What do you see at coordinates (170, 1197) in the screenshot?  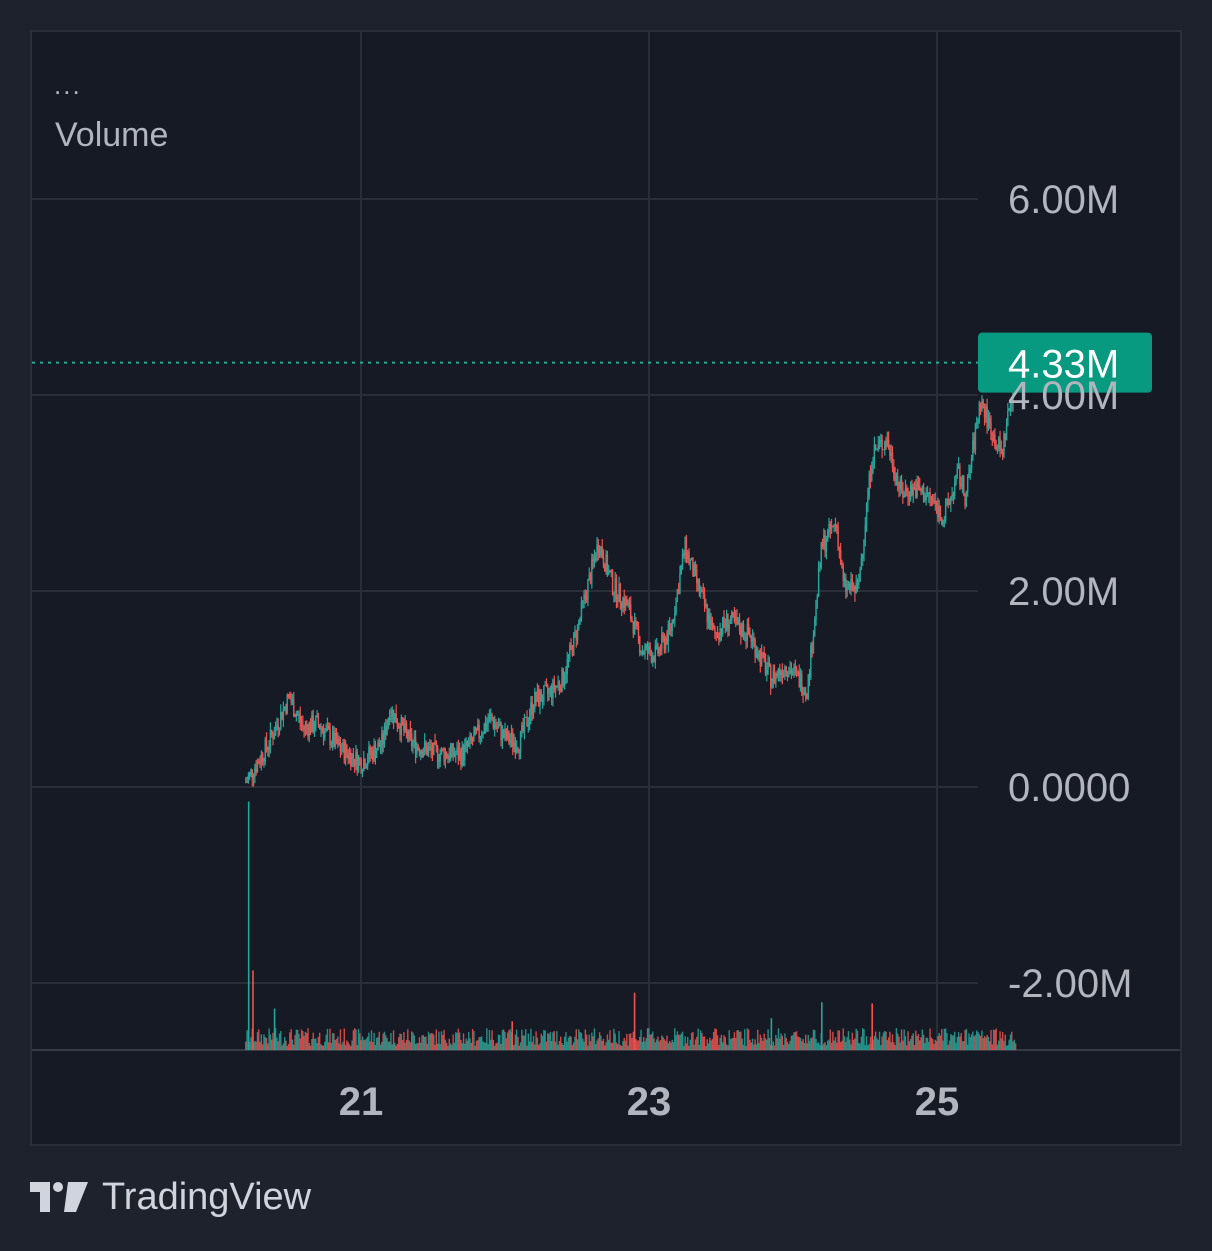 I see `brand-footer: TradingView` at bounding box center [170, 1197].